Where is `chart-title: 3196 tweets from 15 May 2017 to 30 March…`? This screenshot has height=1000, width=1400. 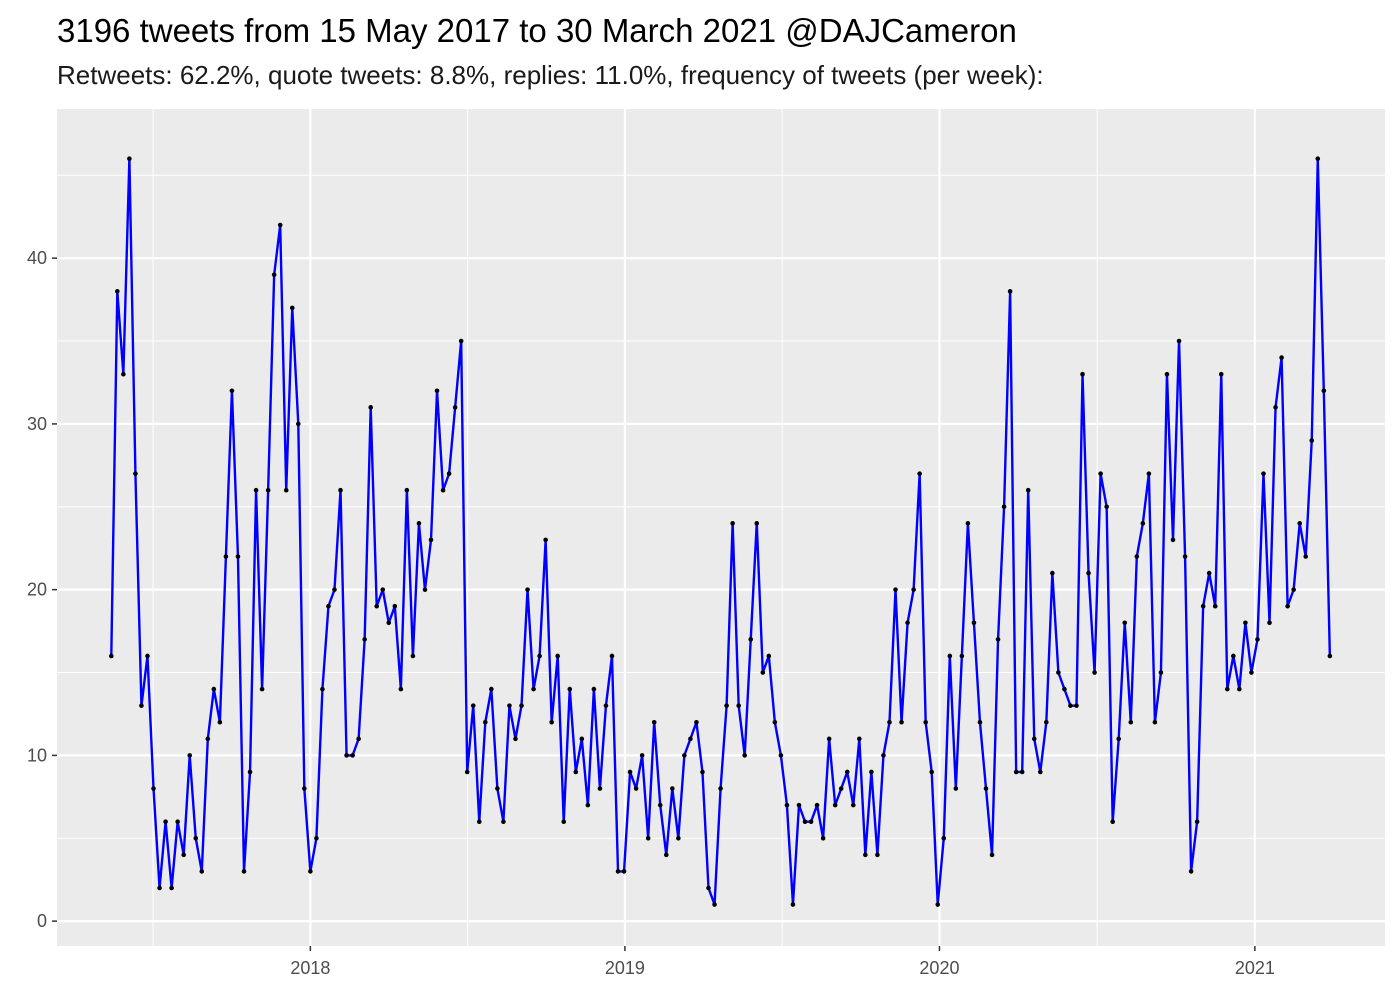
chart-title: 3196 tweets from 15 May 2017 to 30 March… is located at coordinates (537, 30).